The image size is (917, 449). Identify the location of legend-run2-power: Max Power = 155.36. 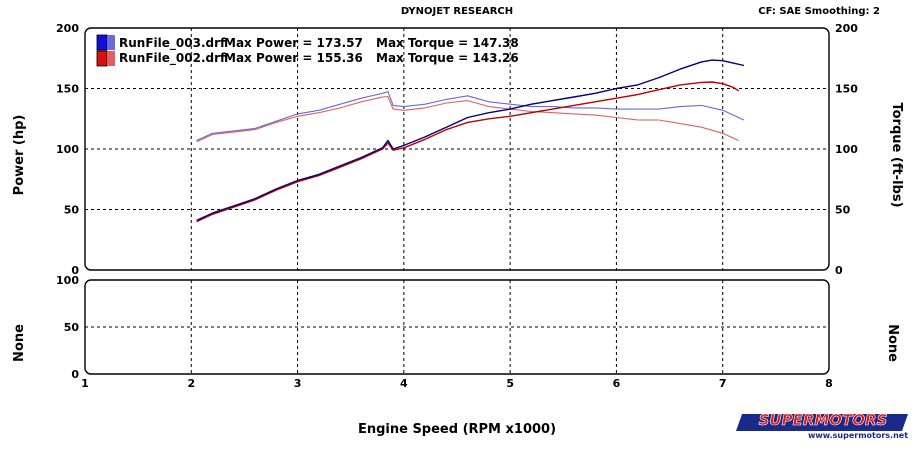
(293, 58).